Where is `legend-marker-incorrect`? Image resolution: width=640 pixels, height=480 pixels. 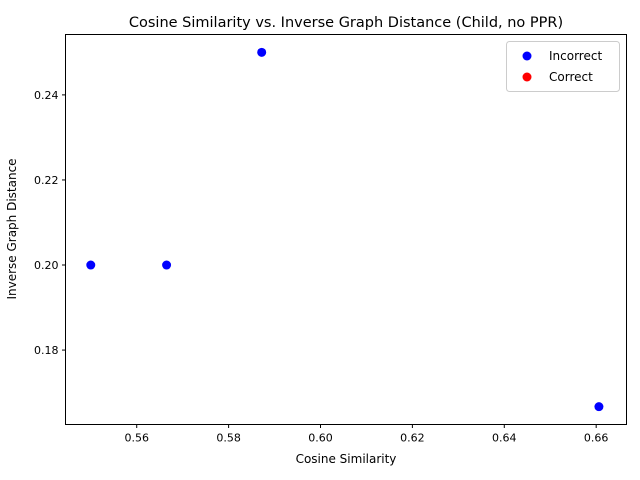 legend-marker-incorrect is located at coordinates (527, 56).